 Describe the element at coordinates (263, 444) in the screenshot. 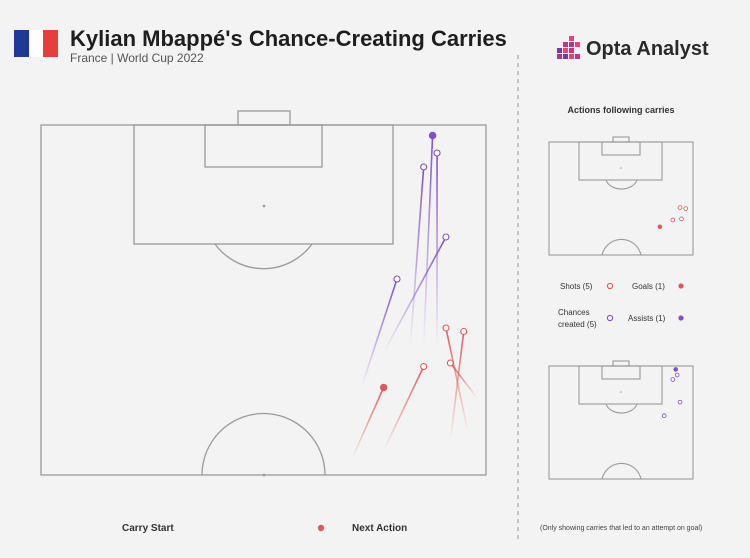

I see `centre-circle` at that location.